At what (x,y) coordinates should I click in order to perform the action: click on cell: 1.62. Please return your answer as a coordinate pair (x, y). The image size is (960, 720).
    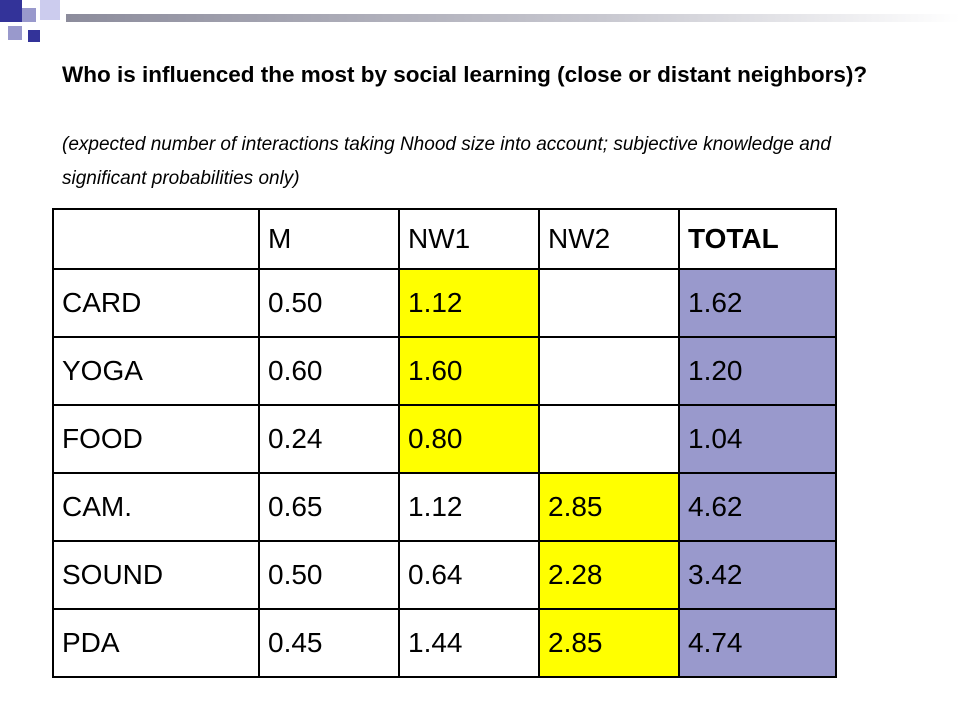
    Looking at the image, I should click on (757, 303).